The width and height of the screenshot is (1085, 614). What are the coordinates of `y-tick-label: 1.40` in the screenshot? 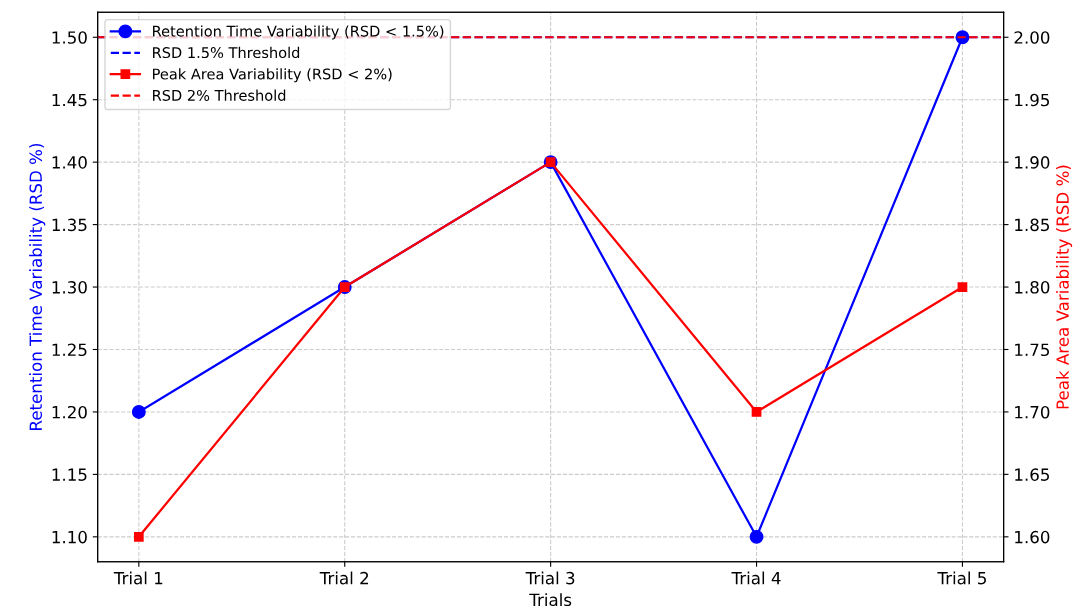 It's located at (69, 162).